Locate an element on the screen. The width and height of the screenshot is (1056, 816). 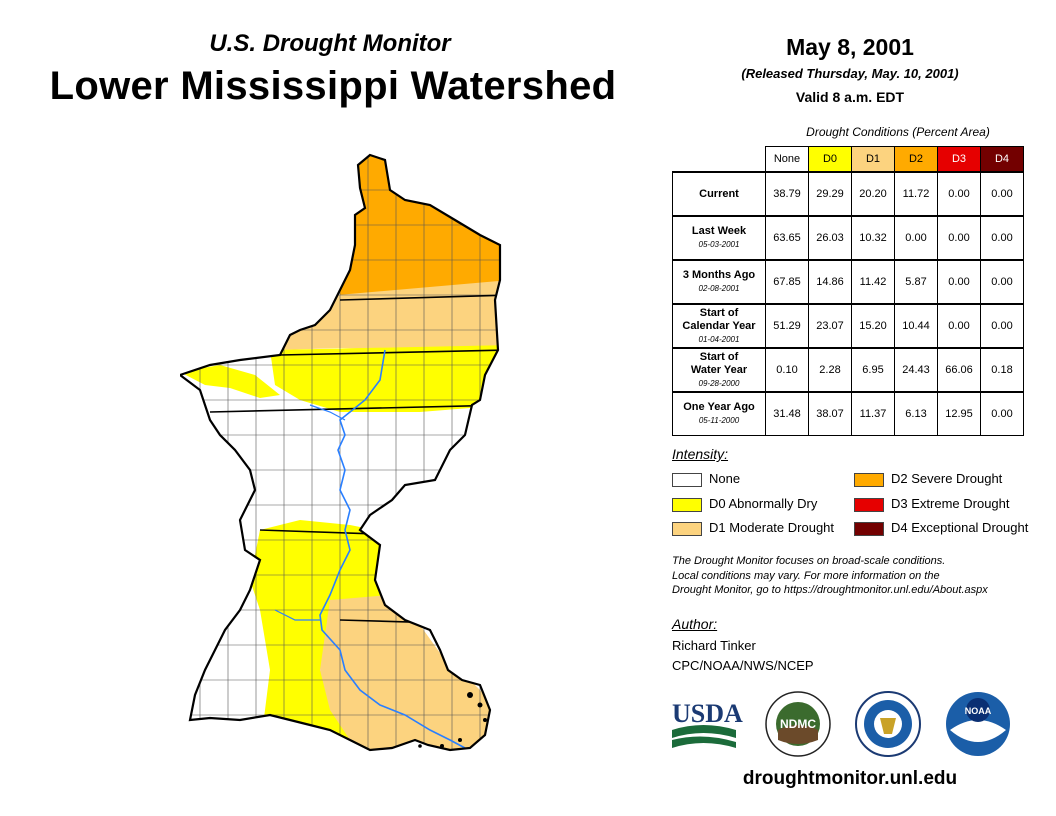
d0-area-north is located at coordinates (385, 378).